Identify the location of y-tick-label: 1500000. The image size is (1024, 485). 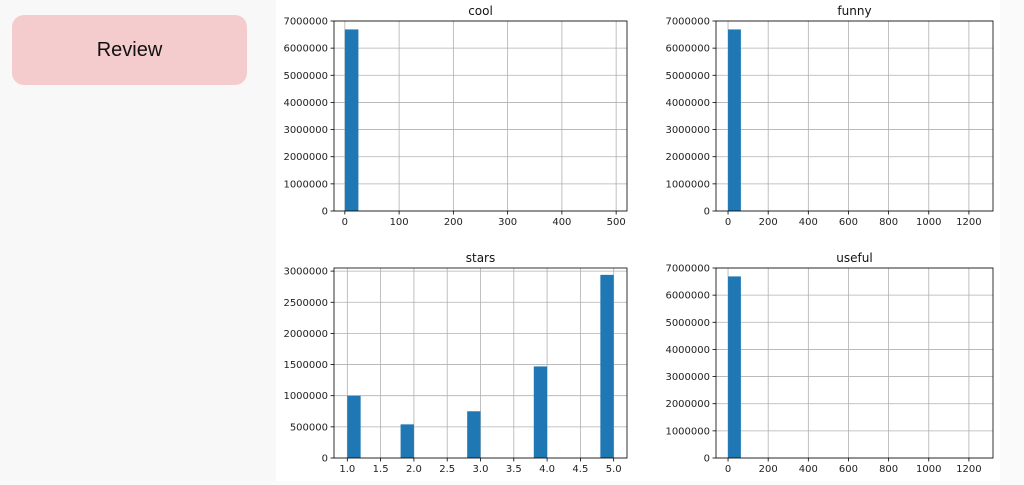
(305, 365).